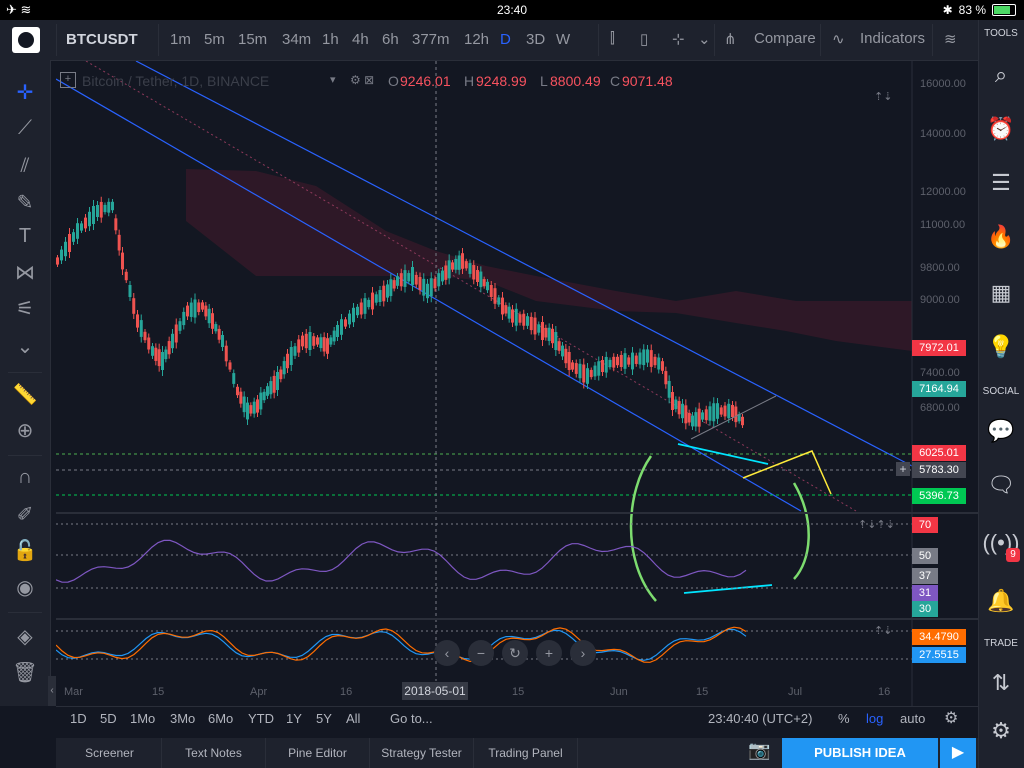 The height and width of the screenshot is (768, 1024). What do you see at coordinates (644, 39) in the screenshot?
I see `candles-chart-style-icon: ▯` at bounding box center [644, 39].